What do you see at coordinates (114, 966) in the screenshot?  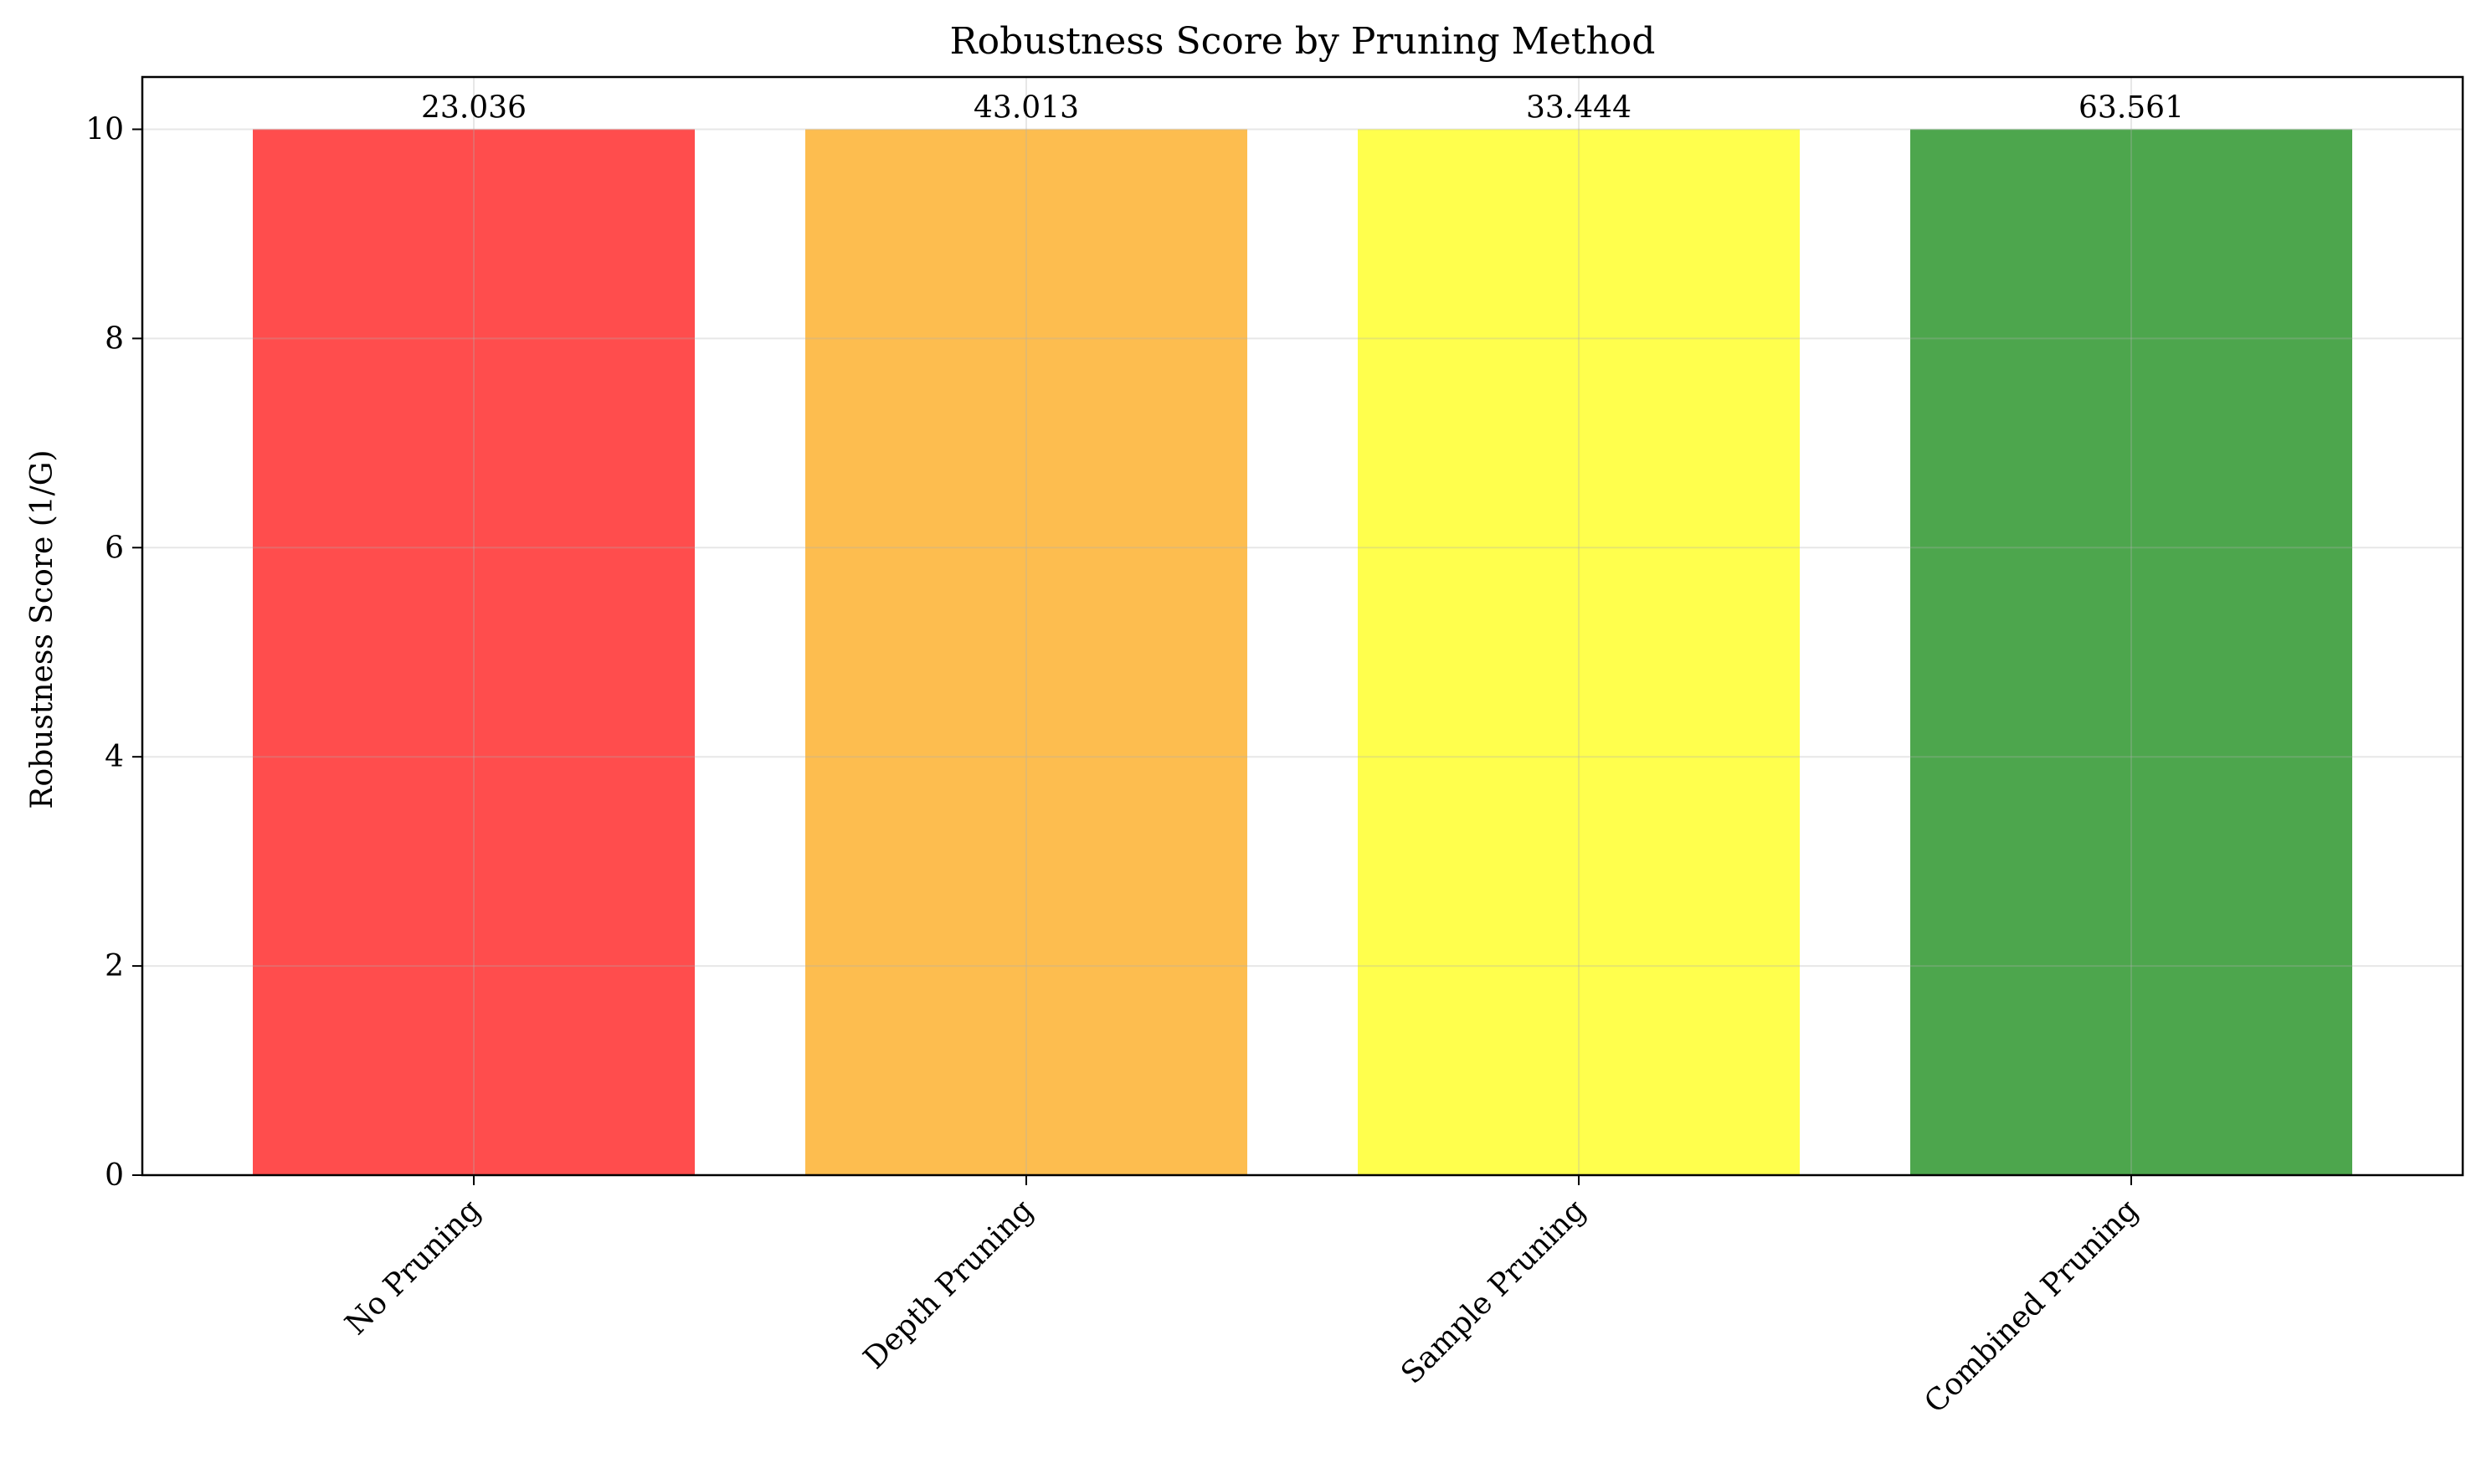 I see `y-tick-label: 2` at bounding box center [114, 966].